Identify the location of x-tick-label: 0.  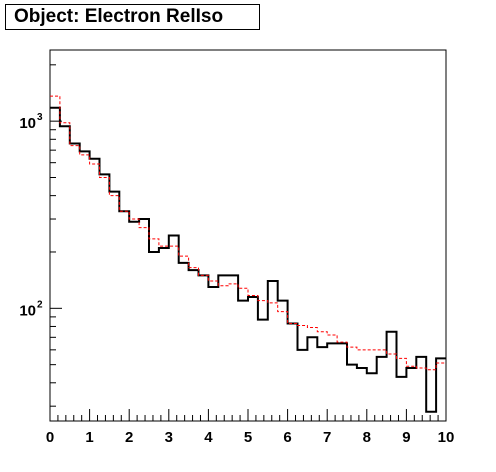
(50, 437).